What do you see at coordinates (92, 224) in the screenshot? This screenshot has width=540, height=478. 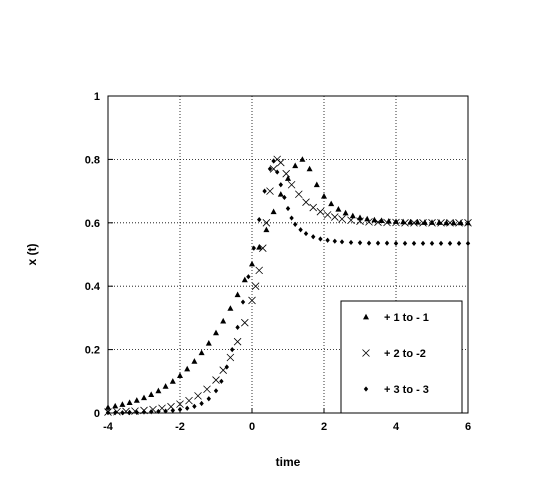 I see `y-tick-label: 0.6` at bounding box center [92, 224].